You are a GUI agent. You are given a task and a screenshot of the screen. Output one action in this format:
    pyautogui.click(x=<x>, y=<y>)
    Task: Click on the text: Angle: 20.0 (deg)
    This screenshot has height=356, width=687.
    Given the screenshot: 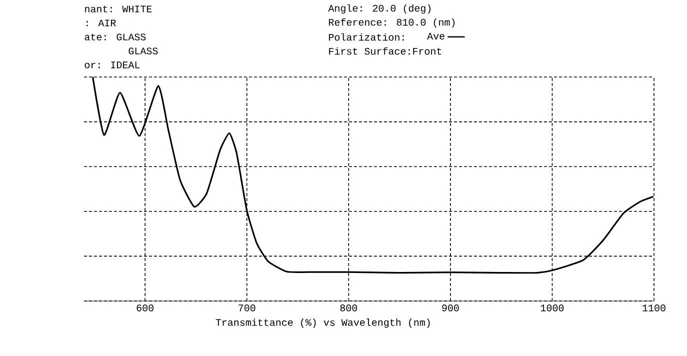 What is the action you would take?
    pyautogui.click(x=379, y=9)
    